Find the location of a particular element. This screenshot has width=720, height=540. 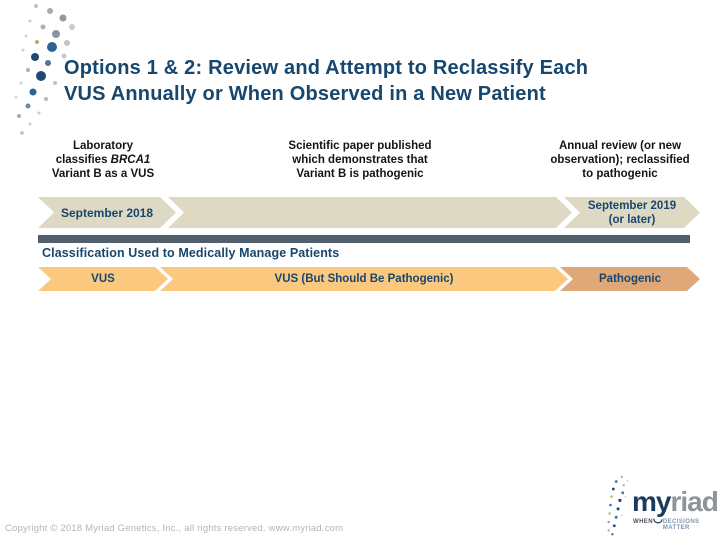

logo-wordmark: myriad is located at coordinates (675, 501).